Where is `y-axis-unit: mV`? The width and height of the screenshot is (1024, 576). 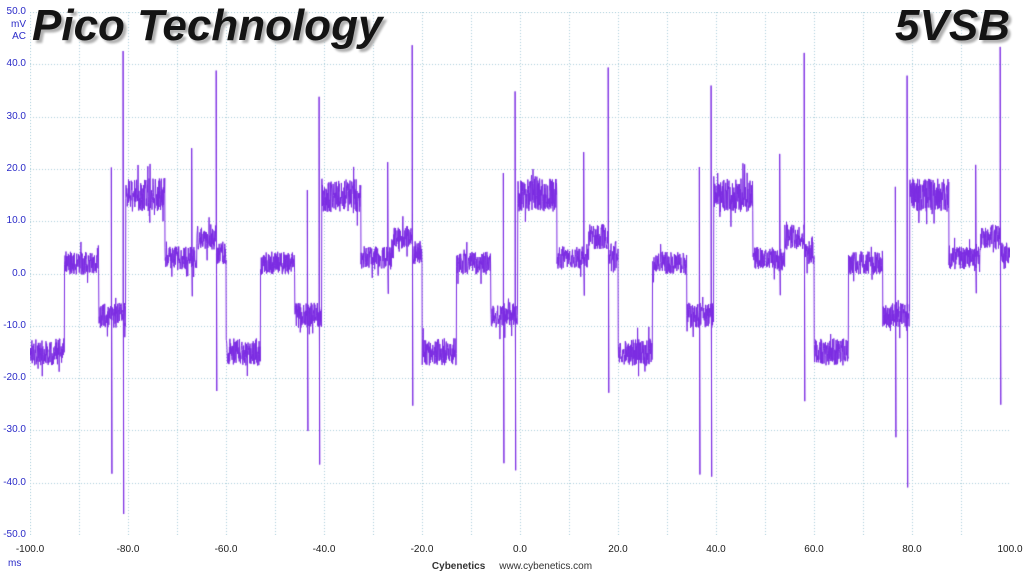
y-axis-unit: mV is located at coordinates (18, 24).